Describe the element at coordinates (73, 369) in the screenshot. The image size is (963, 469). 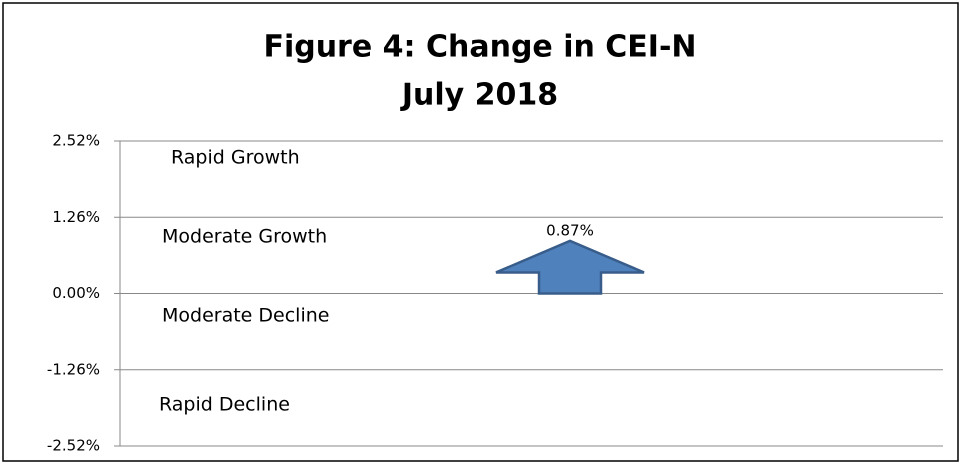
I see `y-tick-label: -1.26%` at that location.